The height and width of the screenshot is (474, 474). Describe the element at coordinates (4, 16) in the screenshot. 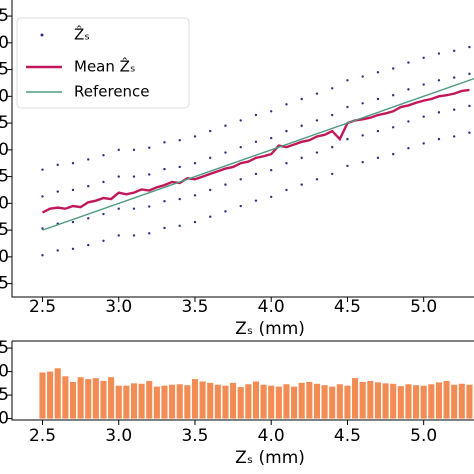

I see `y-tick-label: 6.5` at that location.